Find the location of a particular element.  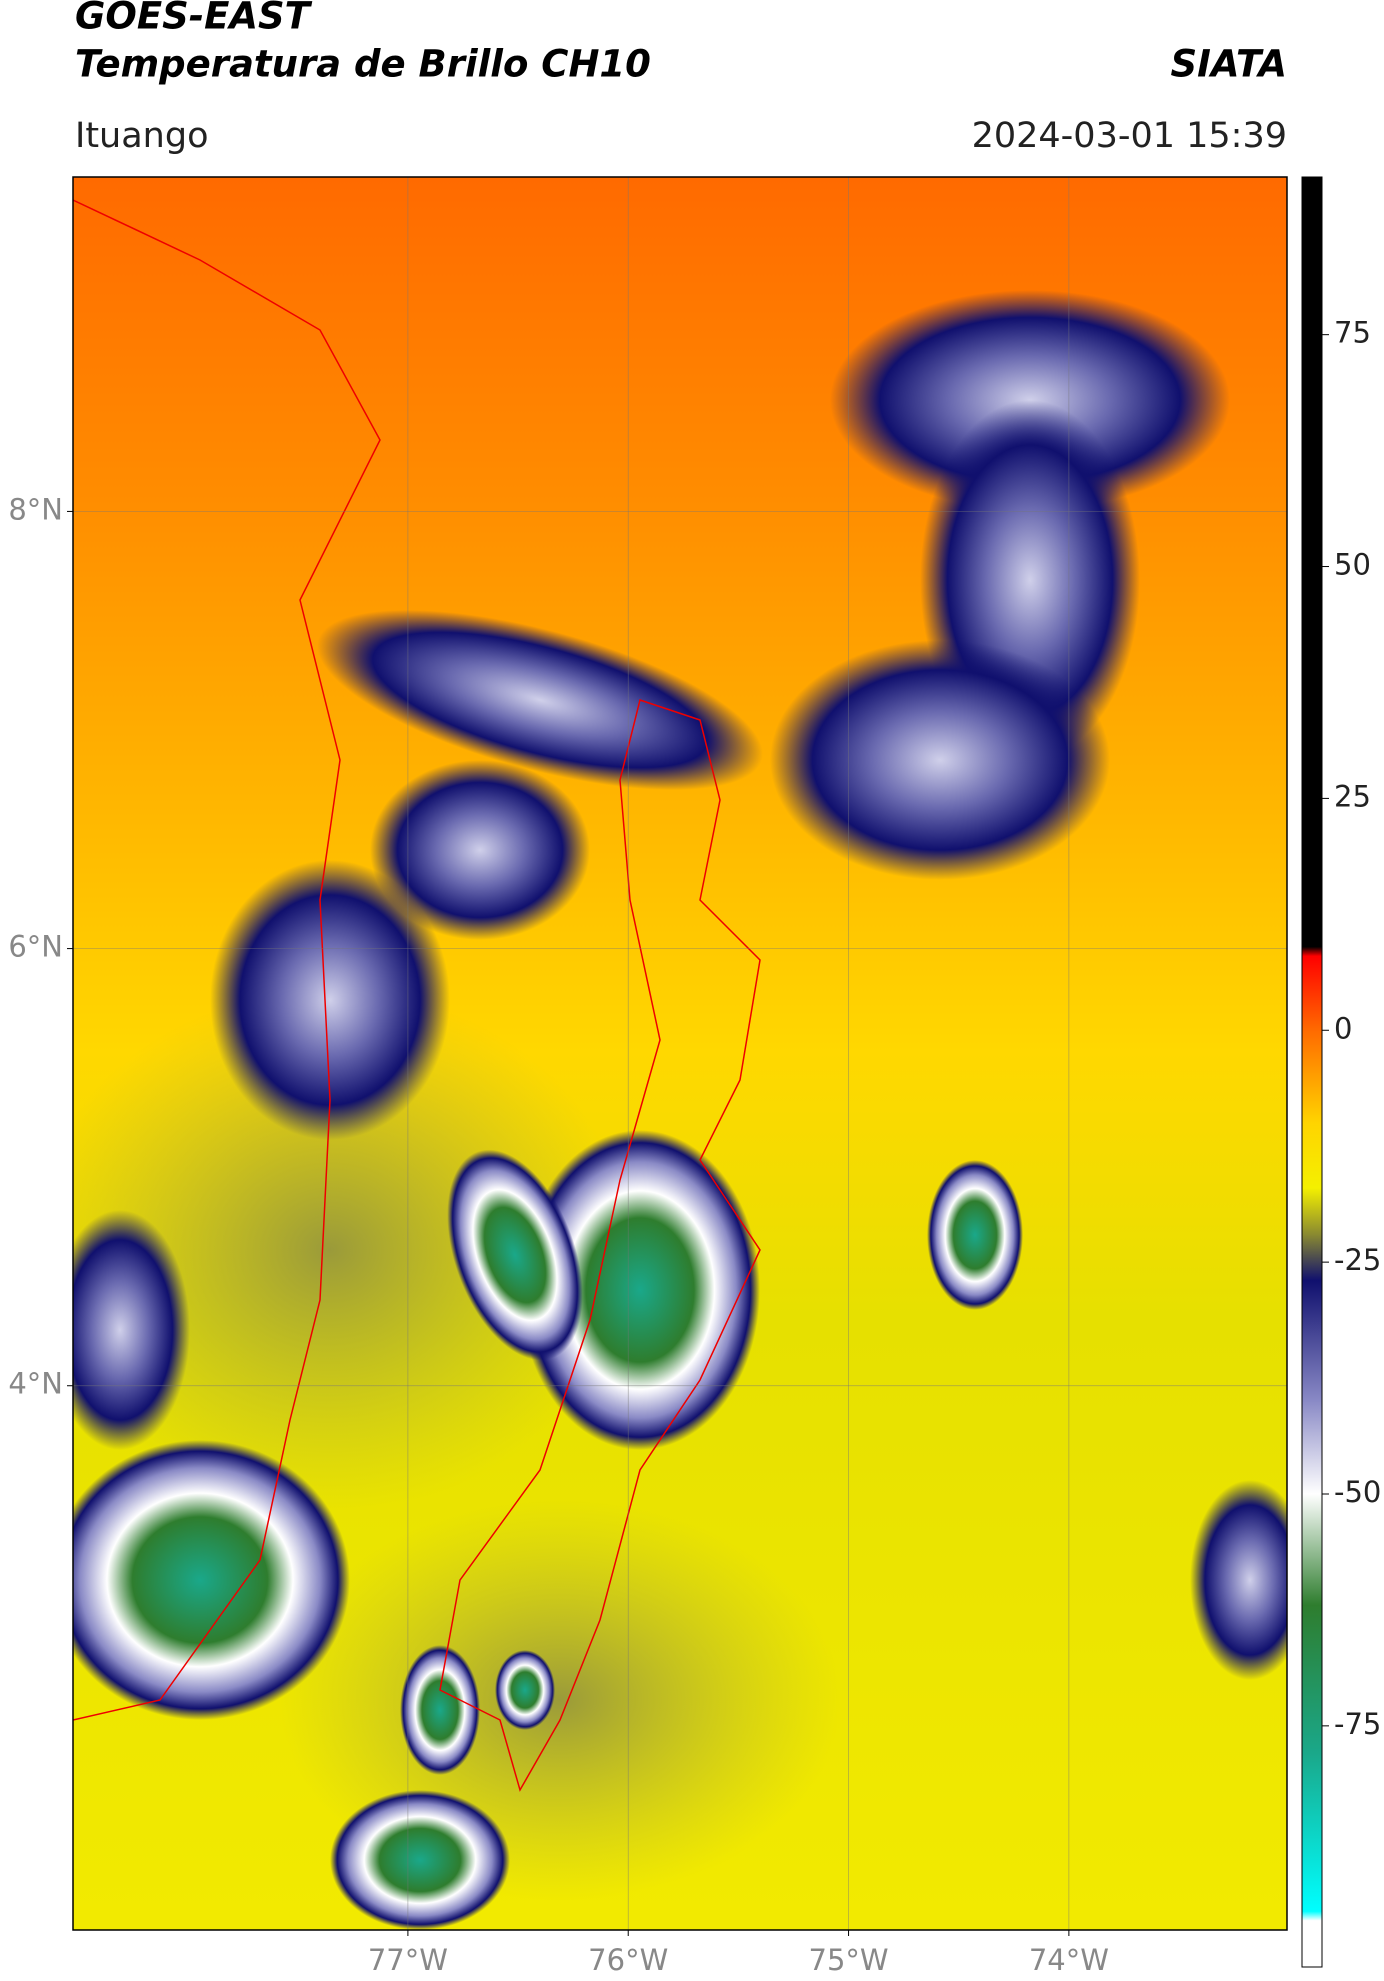

region-boundary is located at coordinates (600, 1245).